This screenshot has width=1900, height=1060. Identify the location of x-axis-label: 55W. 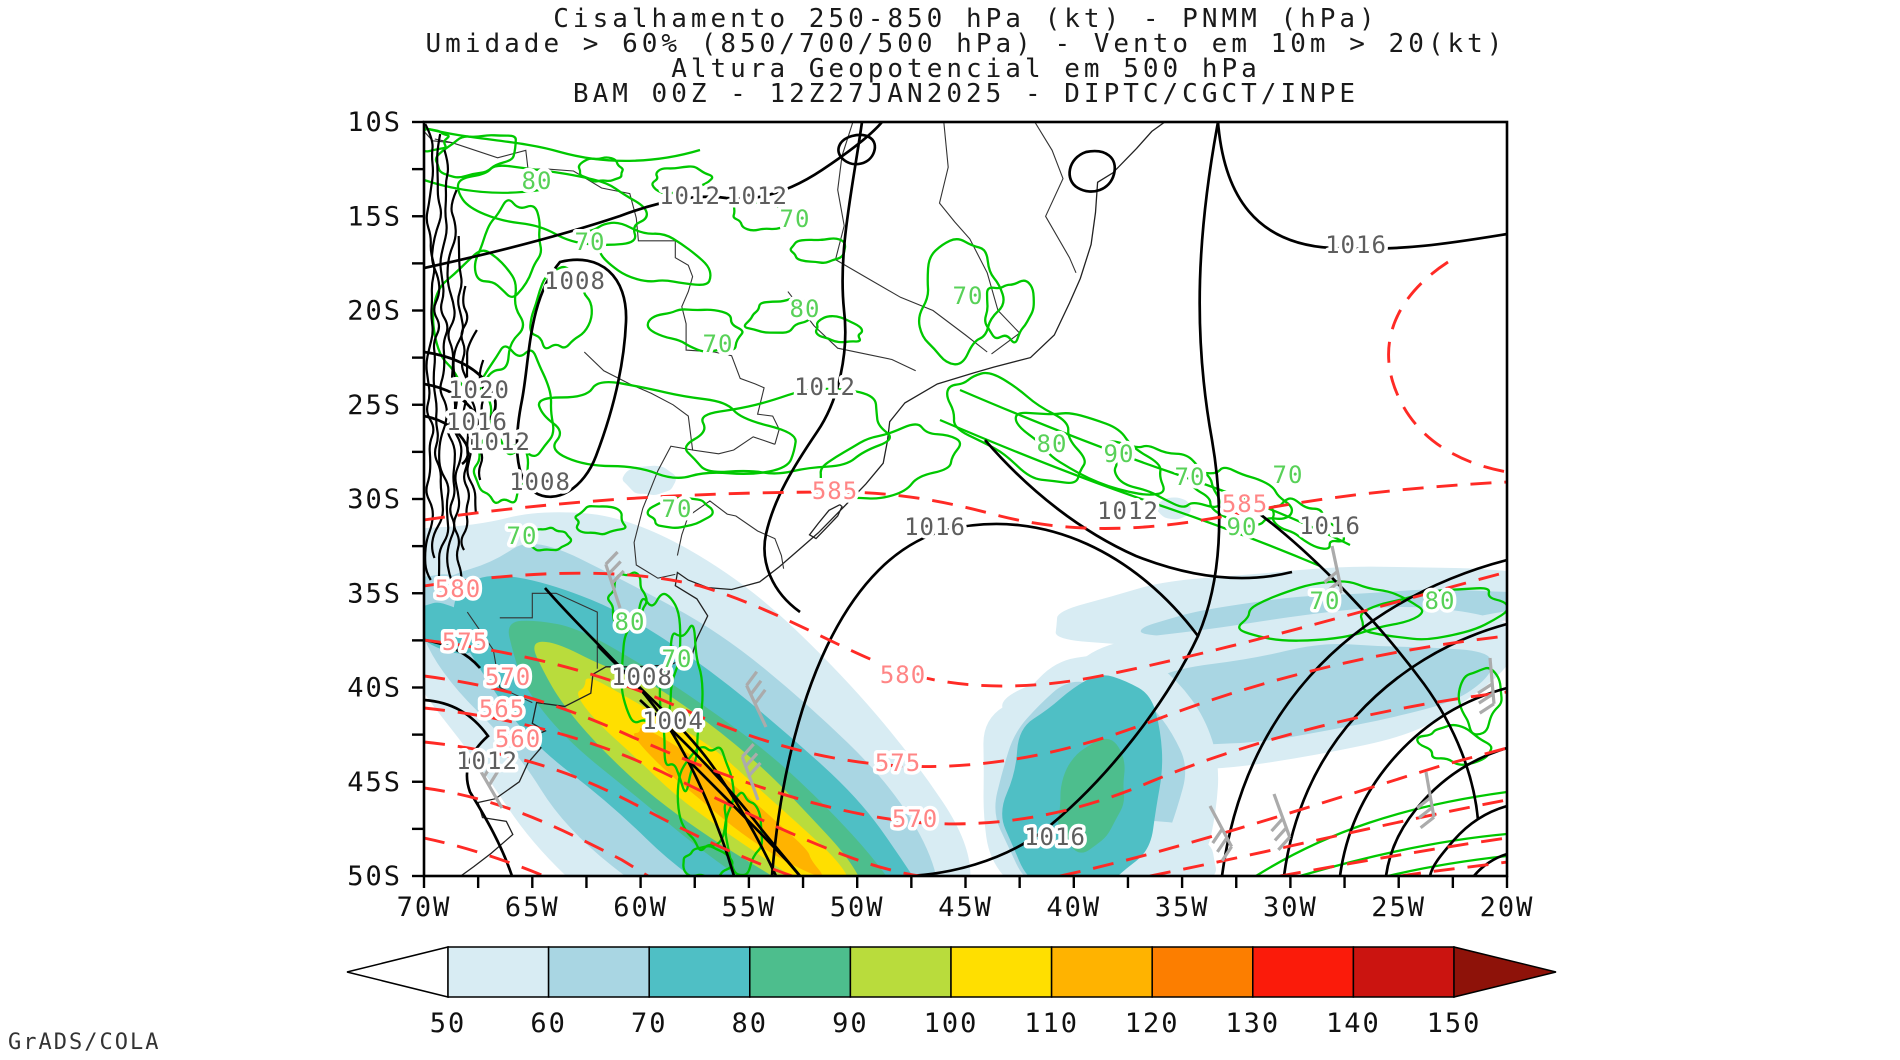
(749, 907).